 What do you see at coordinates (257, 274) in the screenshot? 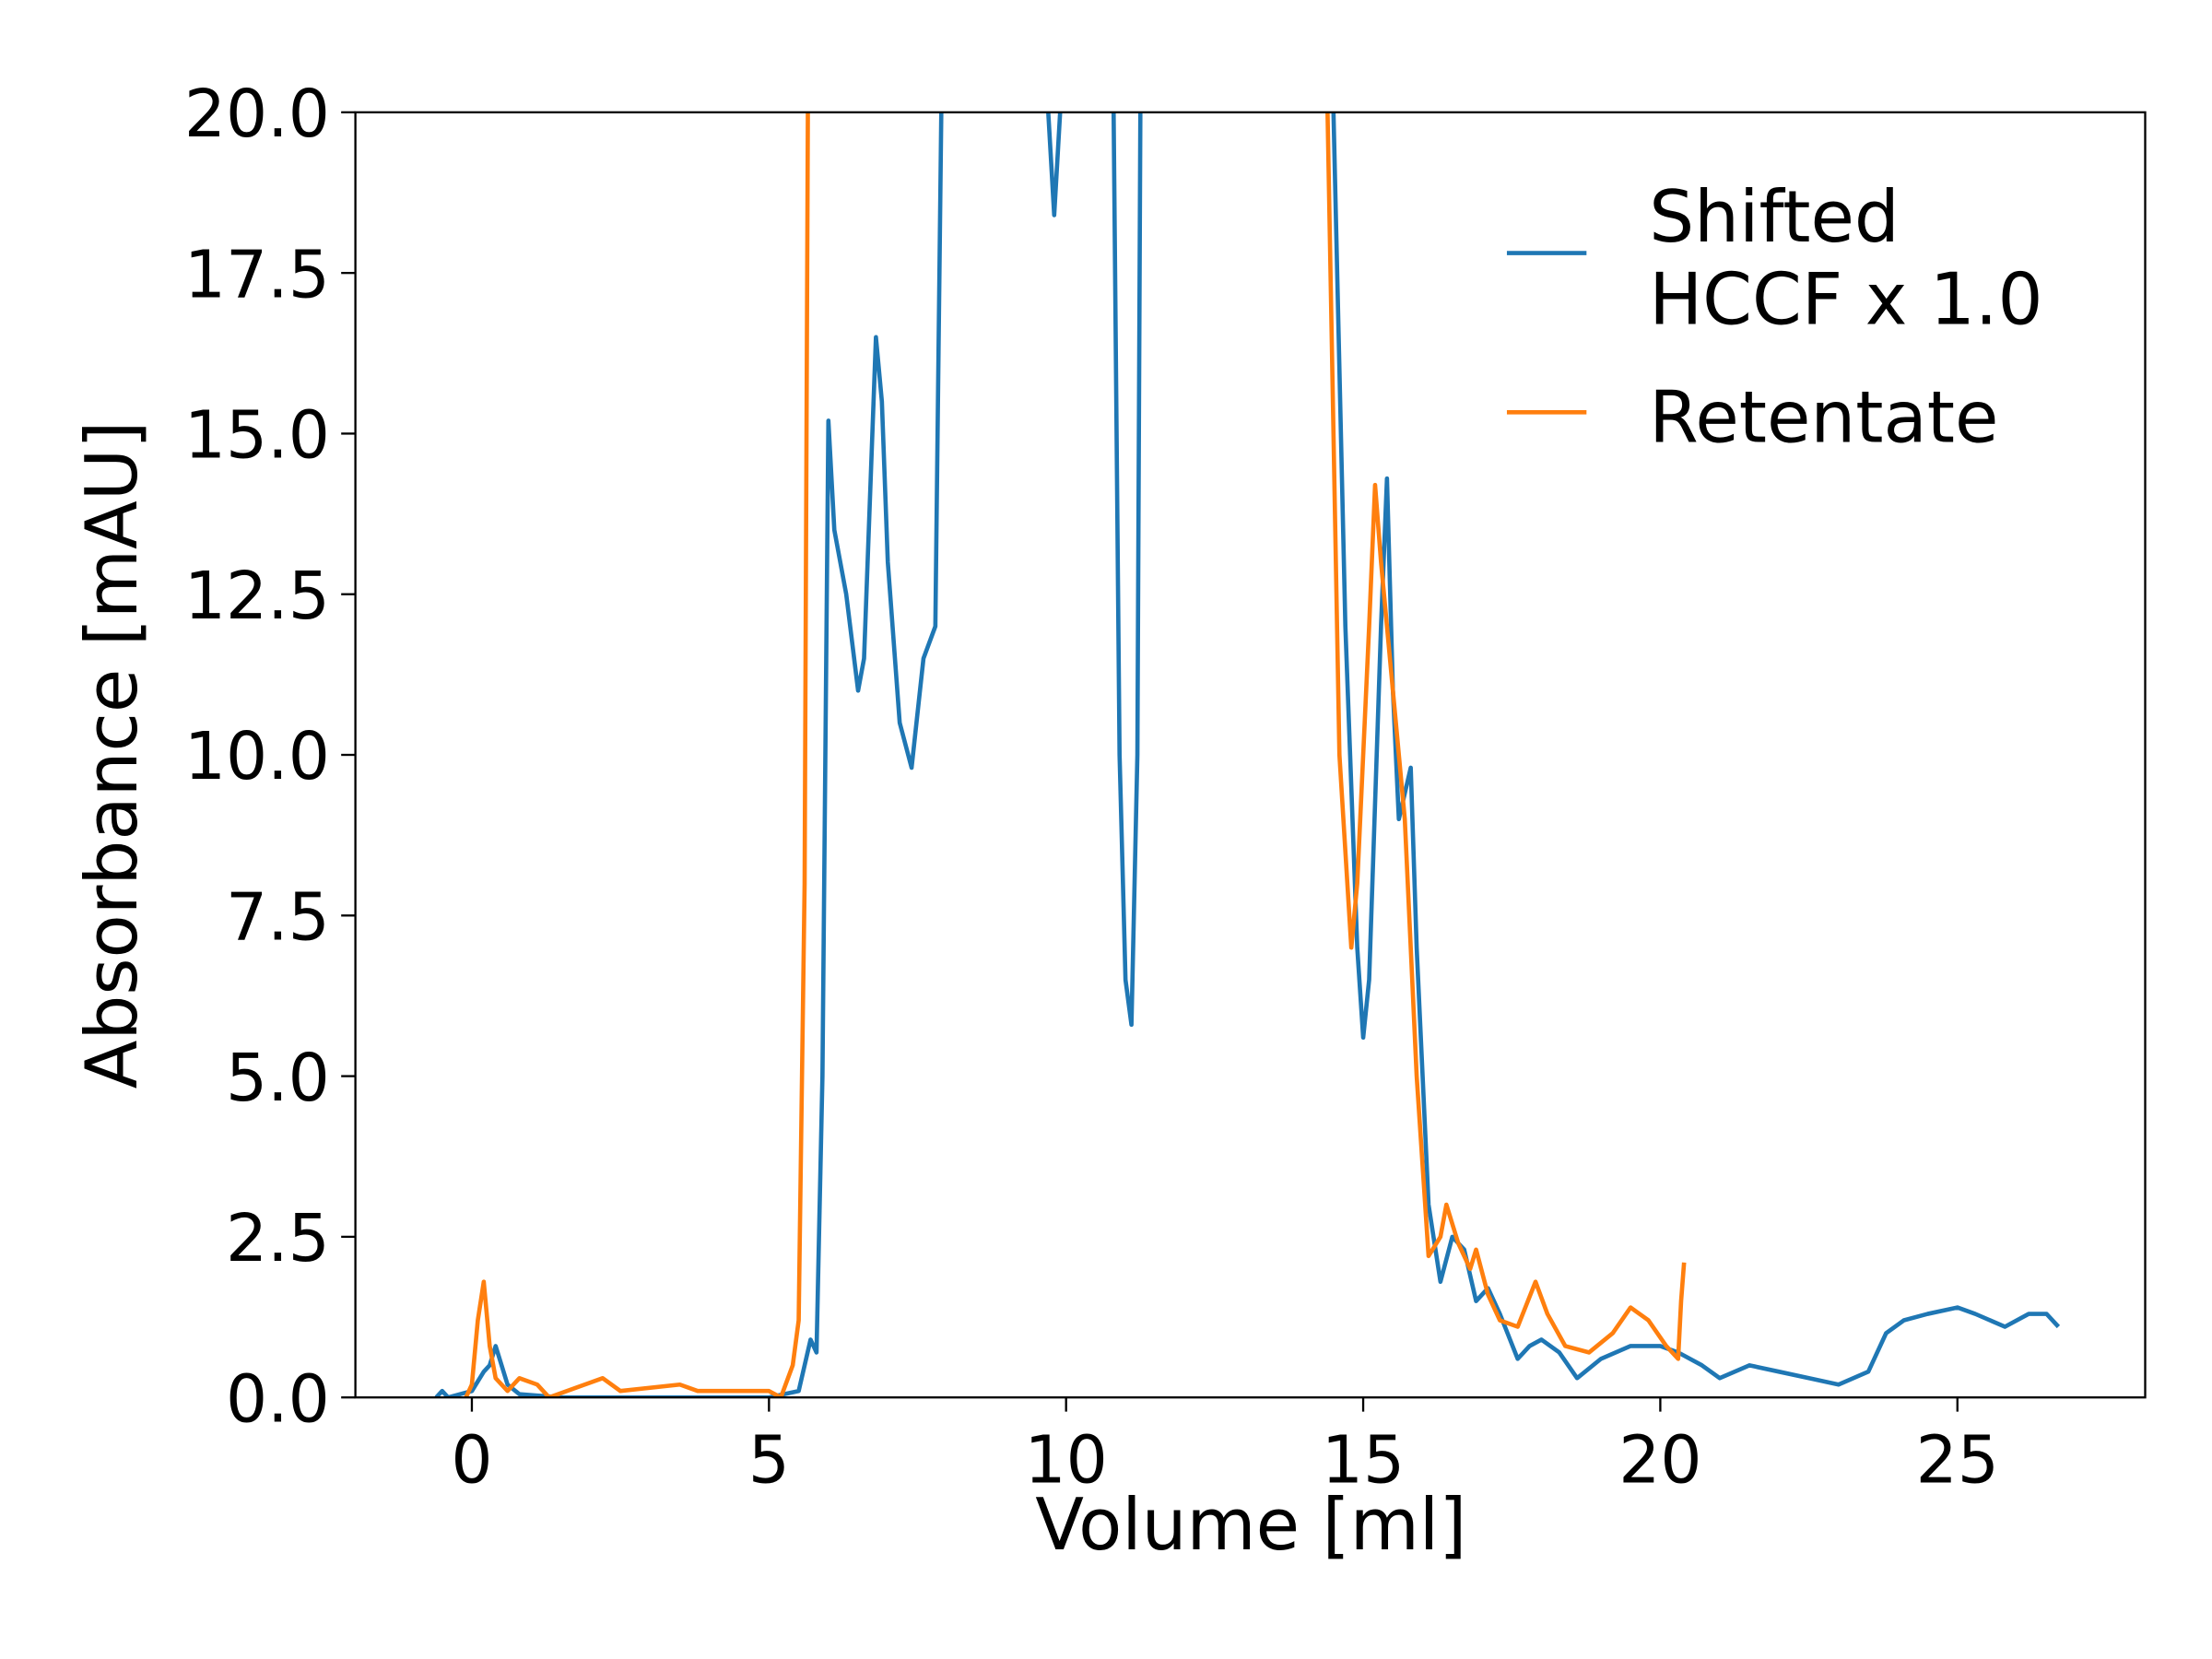
I see `y-tick-label: 17.5` at bounding box center [257, 274].